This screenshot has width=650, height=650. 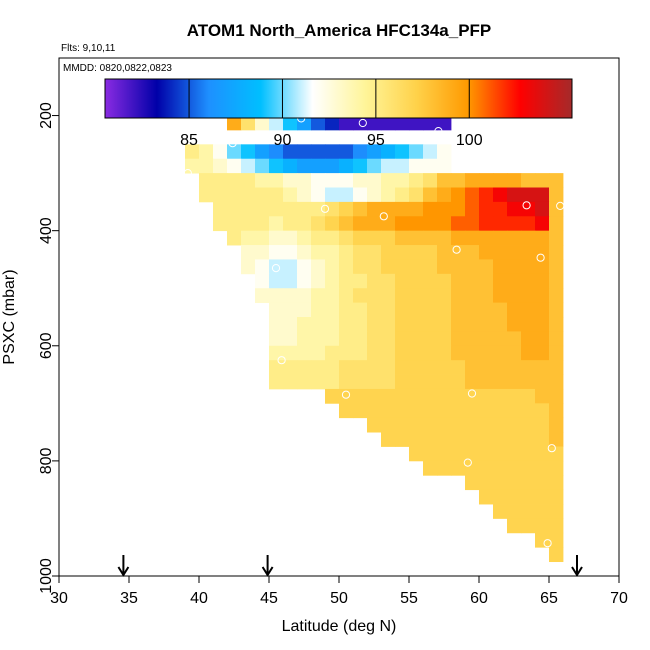 What do you see at coordinates (199, 598) in the screenshot?
I see `x-tick-label: 40` at bounding box center [199, 598].